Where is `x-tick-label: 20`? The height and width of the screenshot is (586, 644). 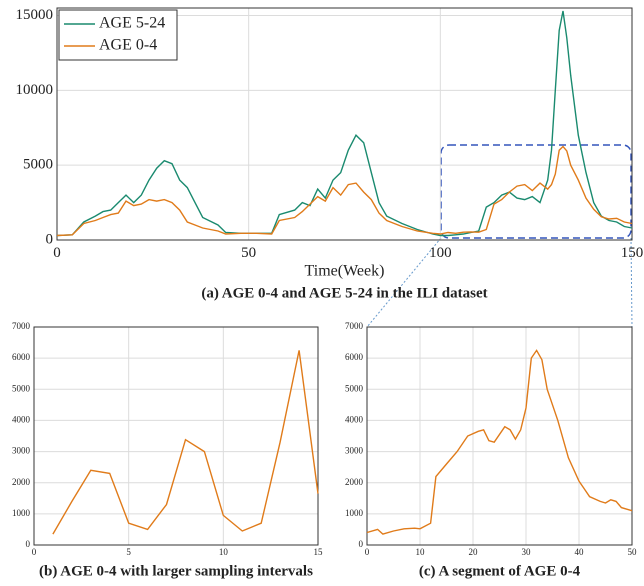
x-tick-label: 20 is located at coordinates (474, 552).